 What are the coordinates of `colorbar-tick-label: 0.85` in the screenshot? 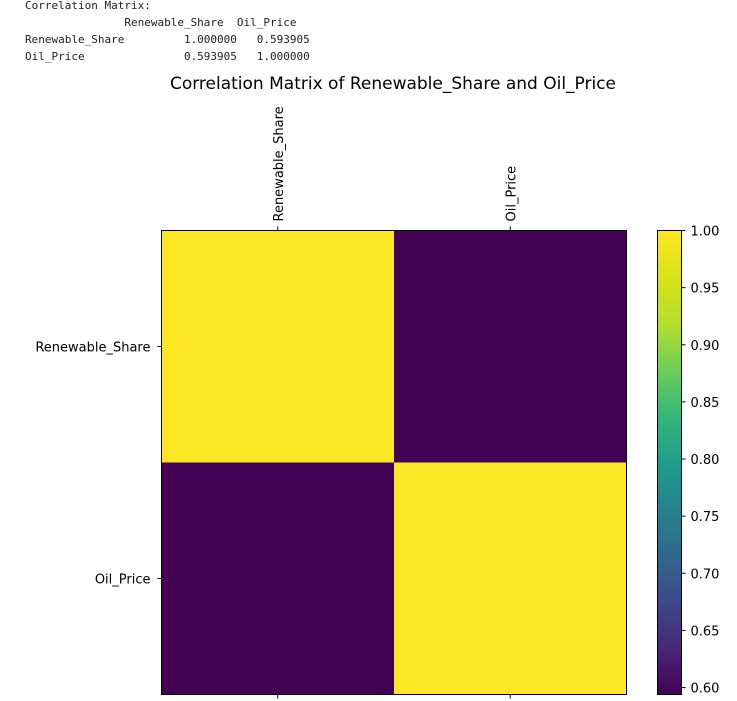 It's located at (705, 403).